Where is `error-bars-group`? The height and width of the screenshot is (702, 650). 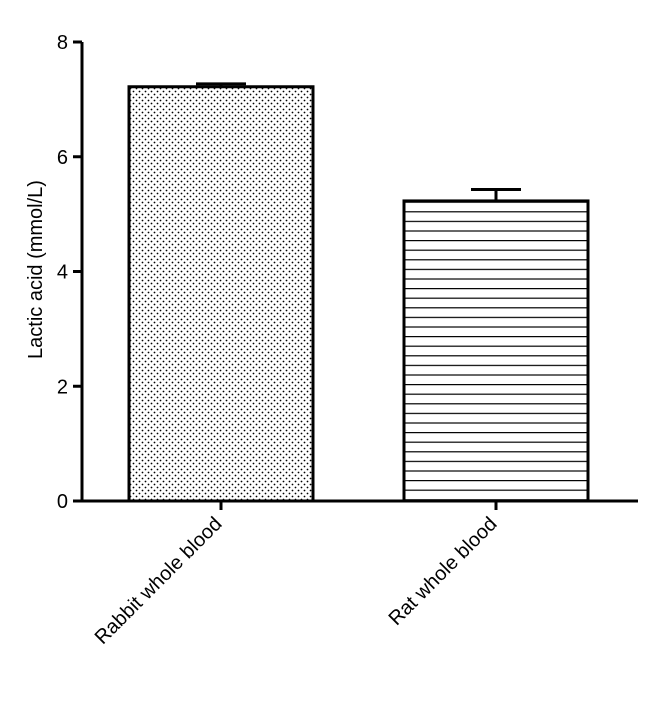
error-bars-group is located at coordinates (358, 141).